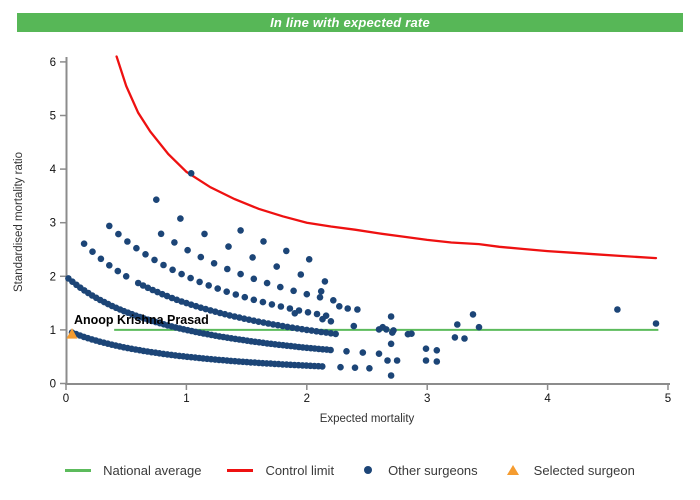 The image size is (700, 500). What do you see at coordinates (186, 399) in the screenshot?
I see `x-tick-label: 1` at bounding box center [186, 399].